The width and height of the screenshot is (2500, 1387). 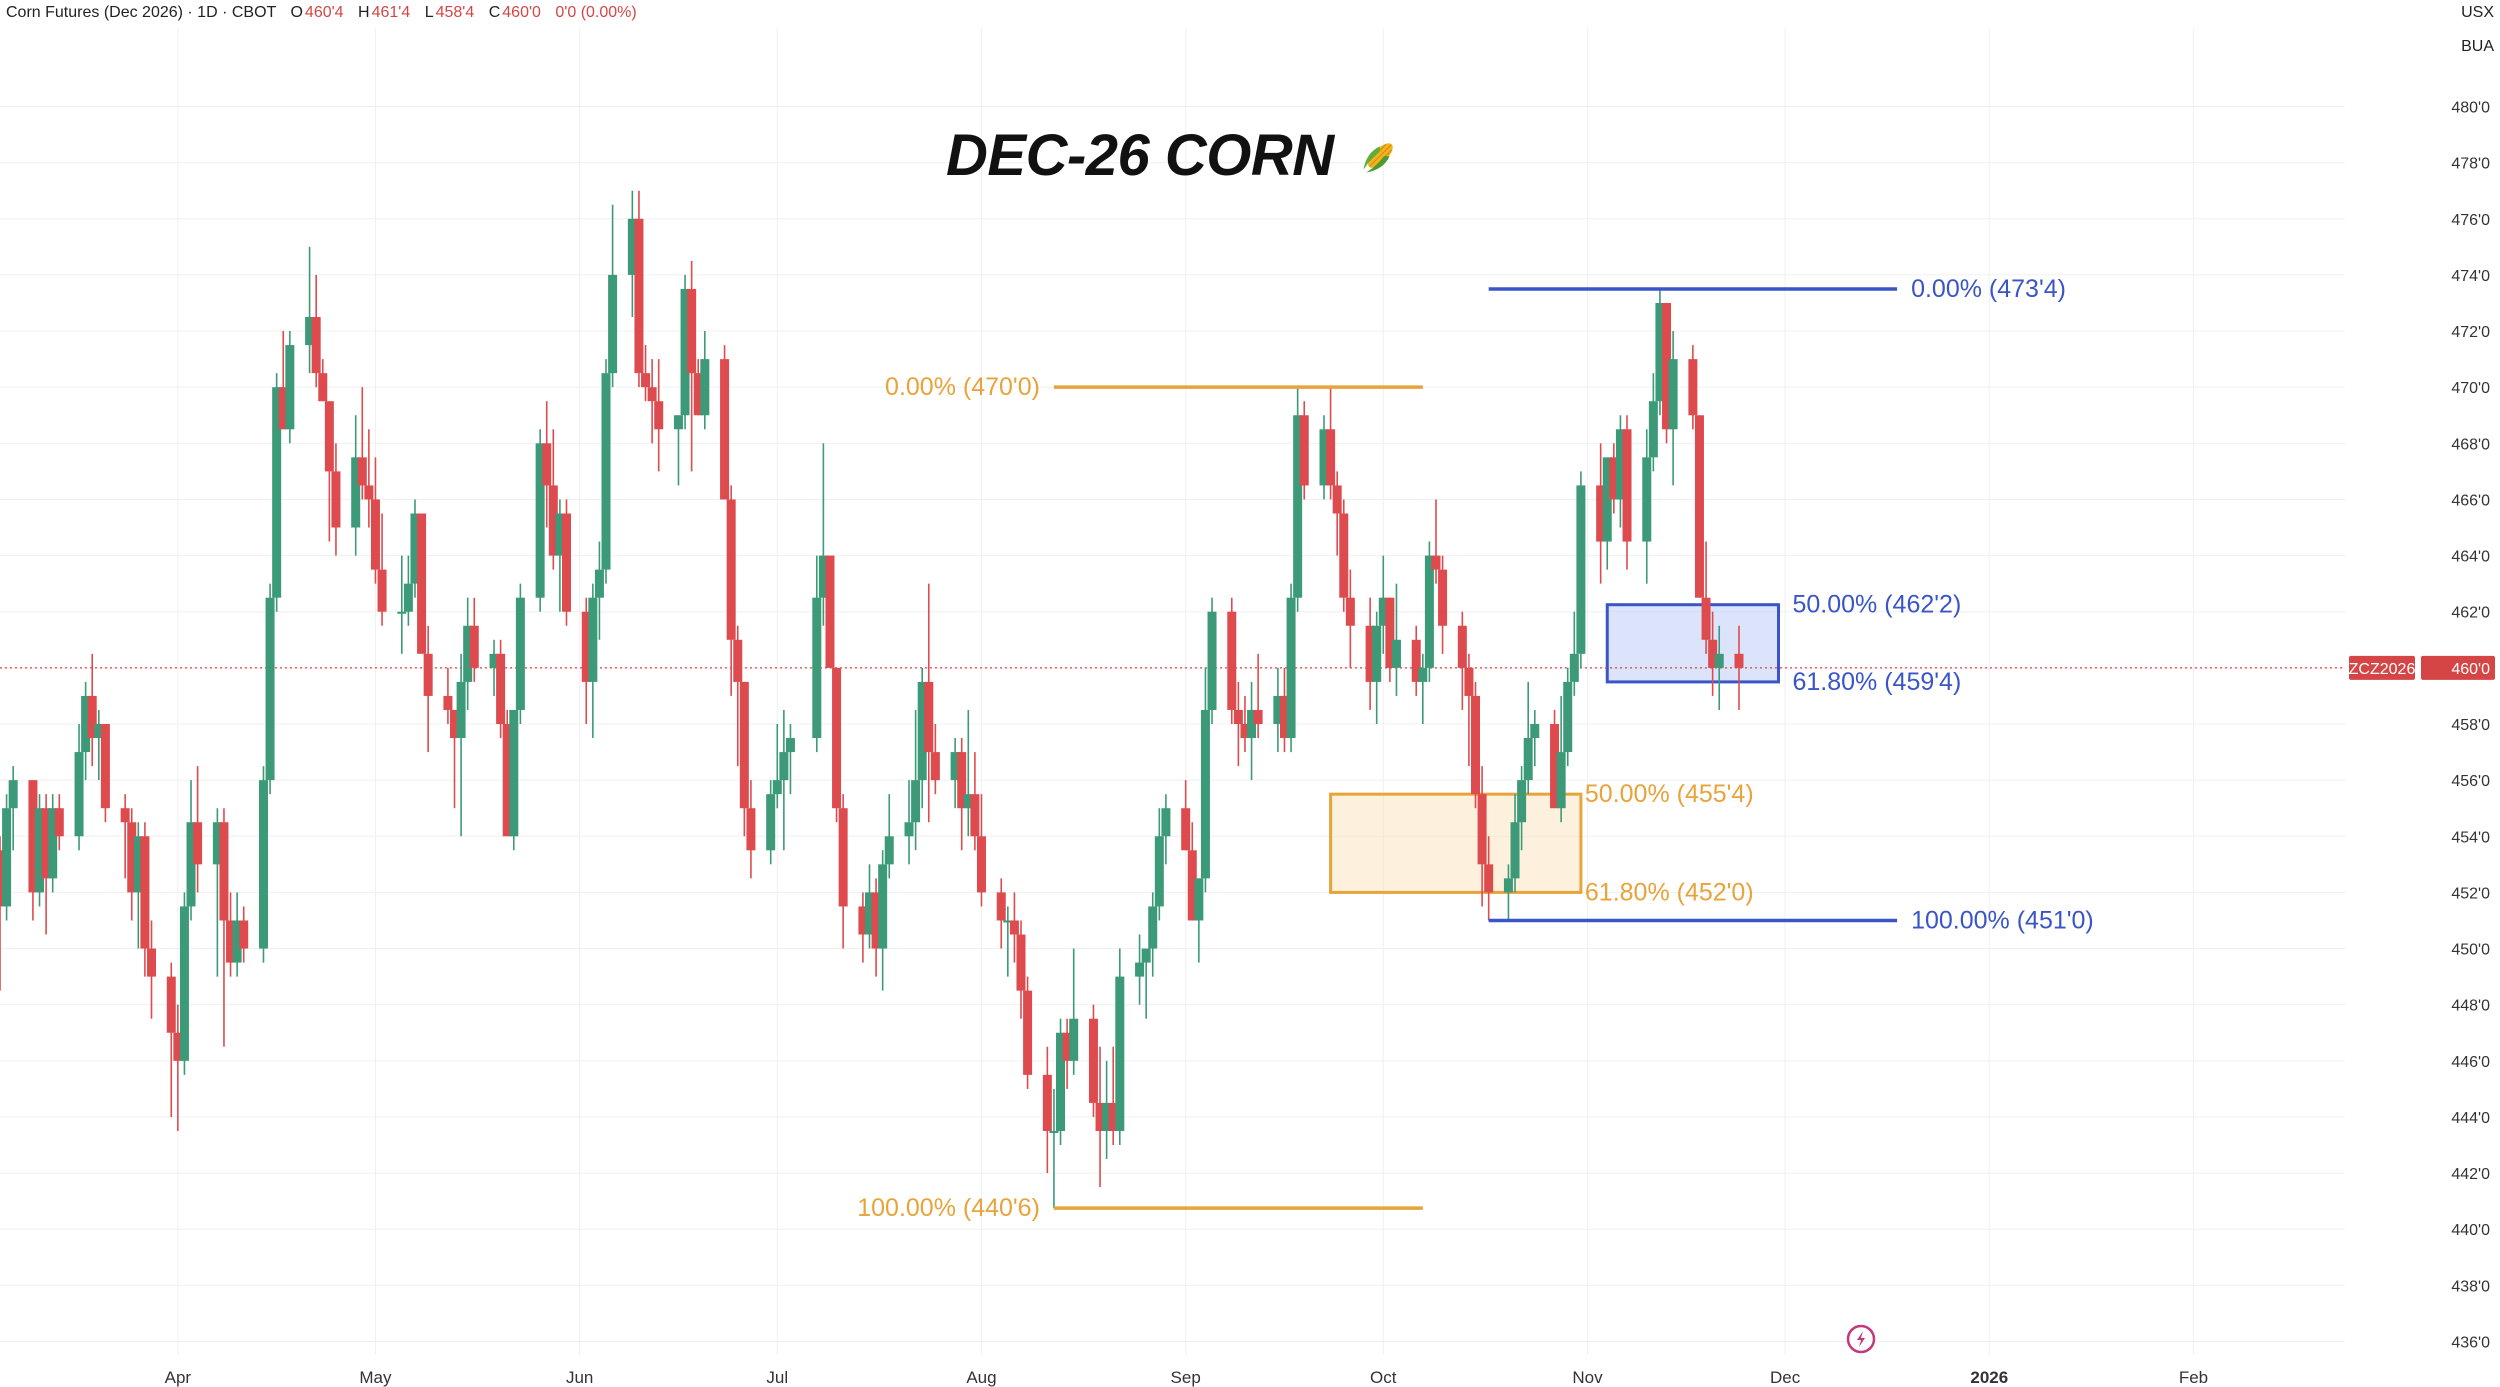 What do you see at coordinates (2382, 667) in the screenshot?
I see `symbol-tag` at bounding box center [2382, 667].